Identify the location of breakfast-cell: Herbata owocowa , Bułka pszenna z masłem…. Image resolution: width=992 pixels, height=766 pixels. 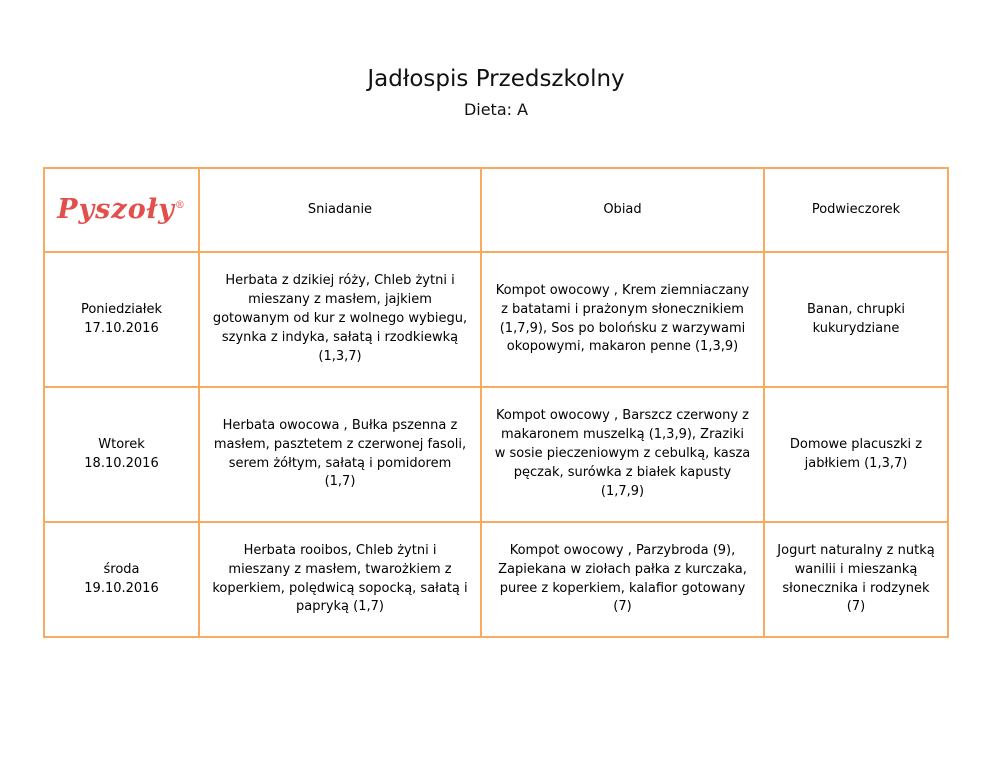
(340, 454).